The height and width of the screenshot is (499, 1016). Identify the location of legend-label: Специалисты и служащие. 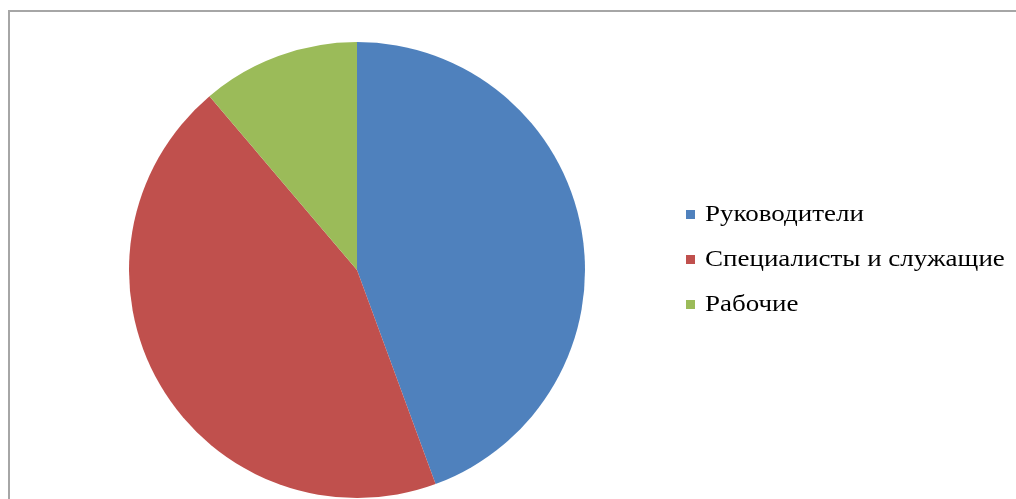
(855, 259).